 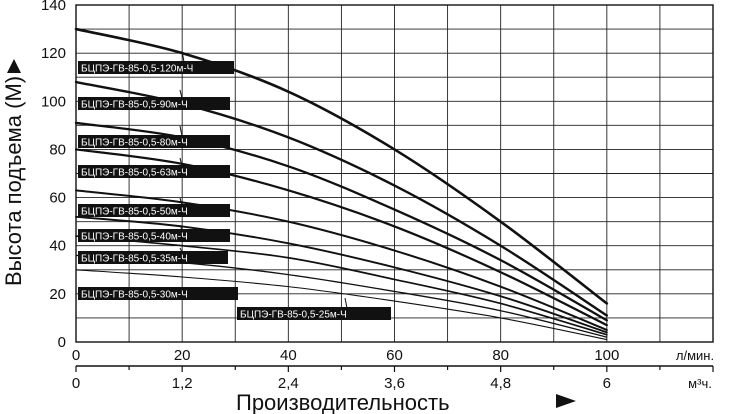 I want to click on series-label-4: БЦПЭ-ГВ-85-0,5-63м-Ч, so click(x=134, y=173).